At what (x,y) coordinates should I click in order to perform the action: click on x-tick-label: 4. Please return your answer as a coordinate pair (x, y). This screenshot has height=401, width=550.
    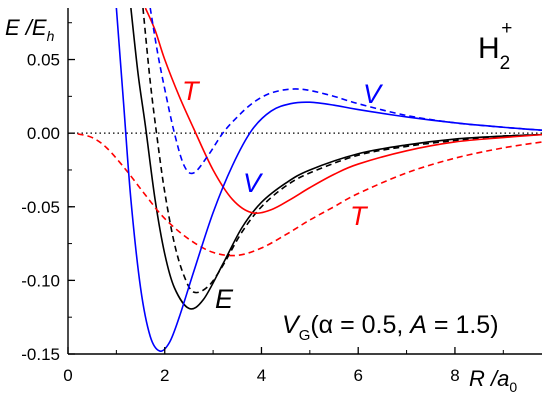
    Looking at the image, I should click on (261, 375).